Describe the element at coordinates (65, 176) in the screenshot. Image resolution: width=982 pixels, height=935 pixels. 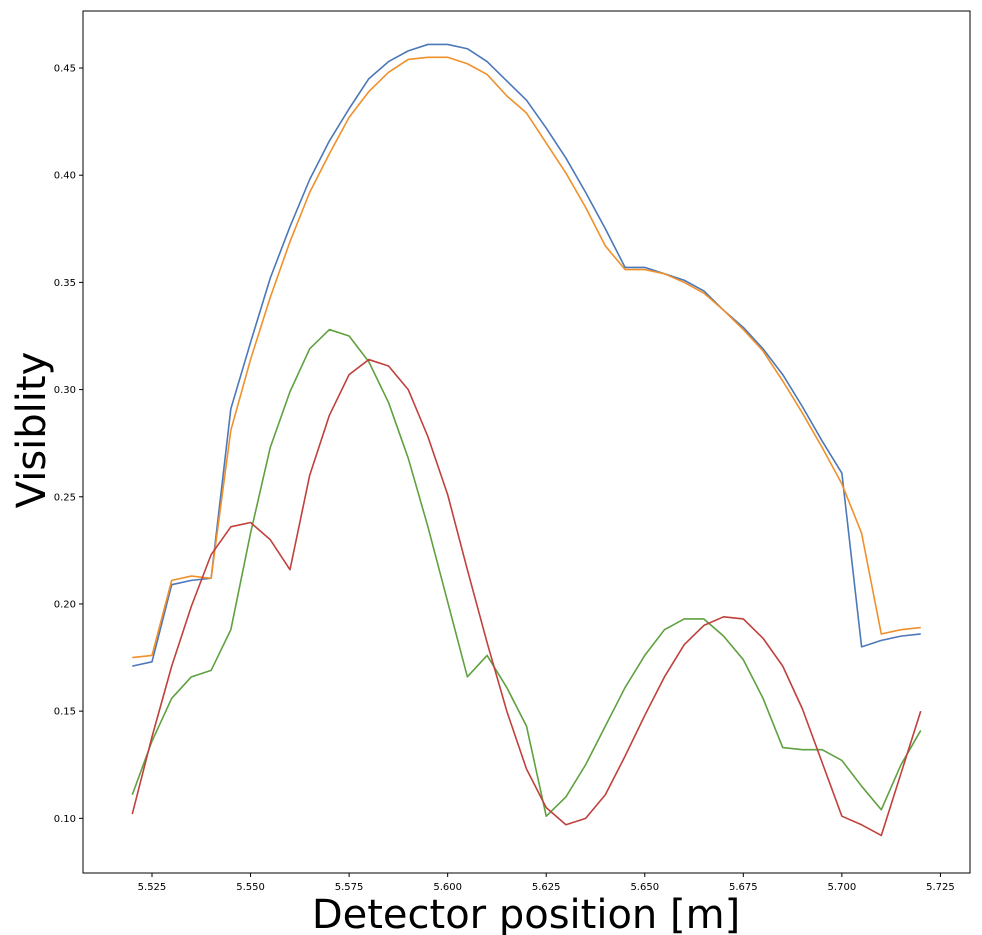
I see `y-tick-label: 0.40` at that location.